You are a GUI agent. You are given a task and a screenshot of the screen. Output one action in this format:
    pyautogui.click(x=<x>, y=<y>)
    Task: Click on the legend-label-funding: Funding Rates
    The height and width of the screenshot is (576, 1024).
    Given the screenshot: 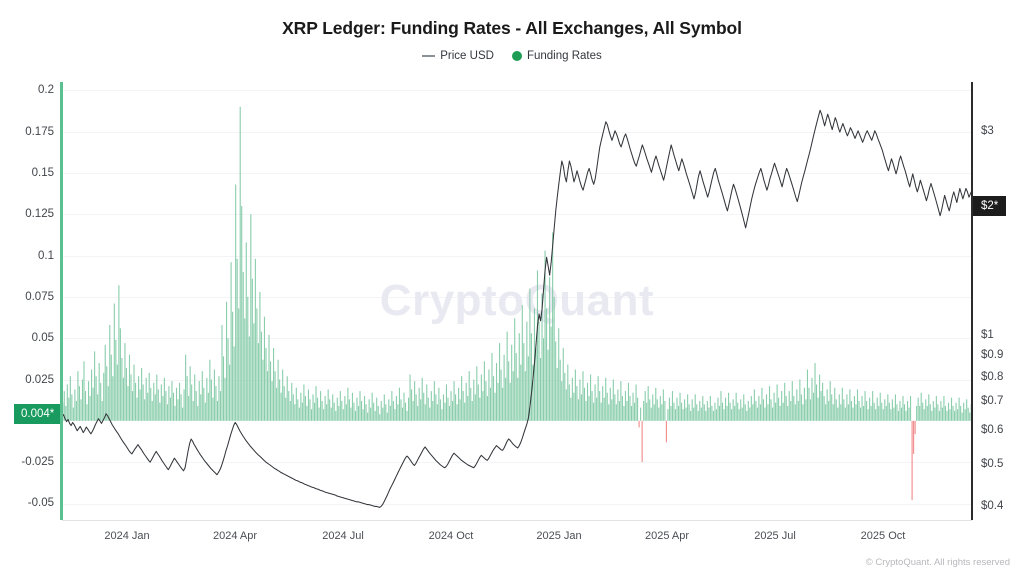 What is the action you would take?
    pyautogui.click(x=564, y=56)
    